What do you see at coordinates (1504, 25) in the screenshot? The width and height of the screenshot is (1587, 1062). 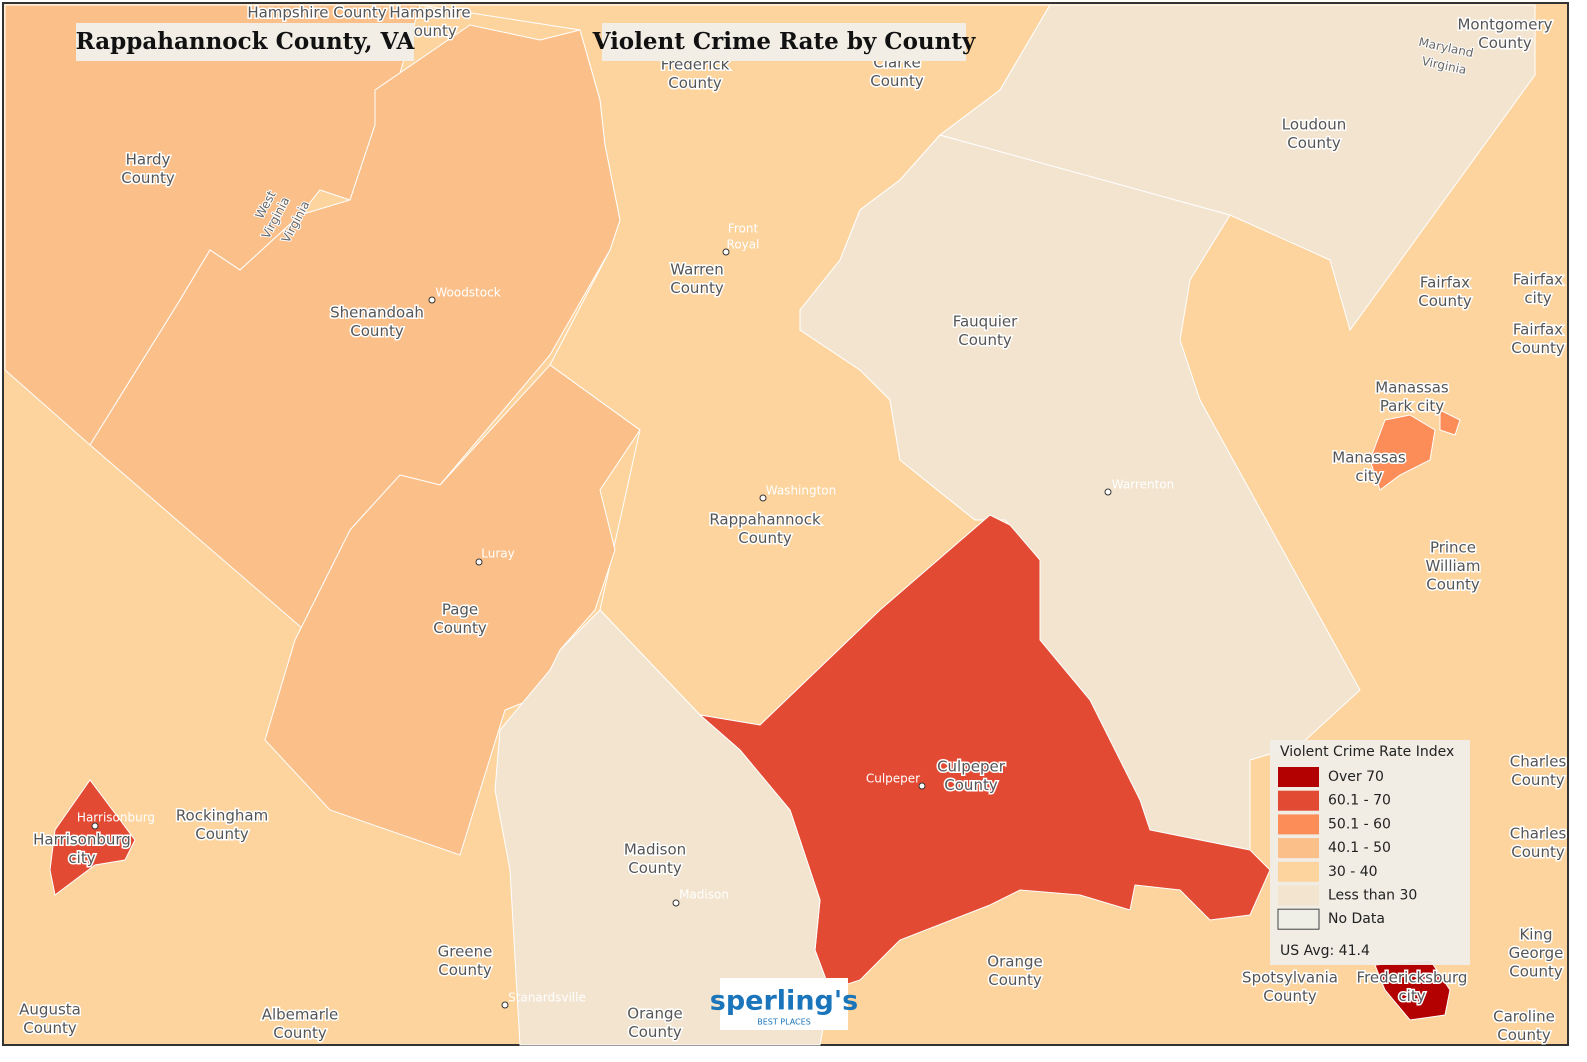 I see `county-label: Montgomery` at bounding box center [1504, 25].